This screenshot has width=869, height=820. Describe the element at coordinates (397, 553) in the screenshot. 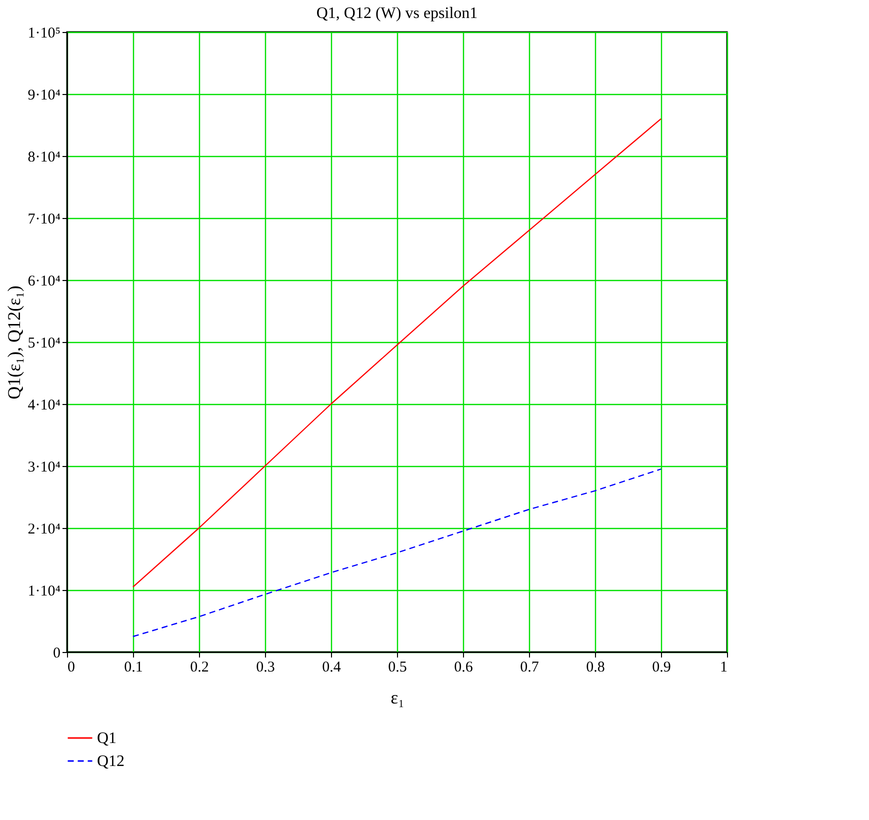

I see `line-series` at that location.